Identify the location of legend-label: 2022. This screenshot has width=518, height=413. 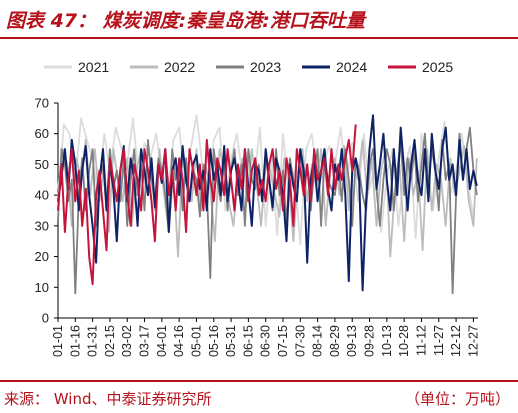
(179, 67).